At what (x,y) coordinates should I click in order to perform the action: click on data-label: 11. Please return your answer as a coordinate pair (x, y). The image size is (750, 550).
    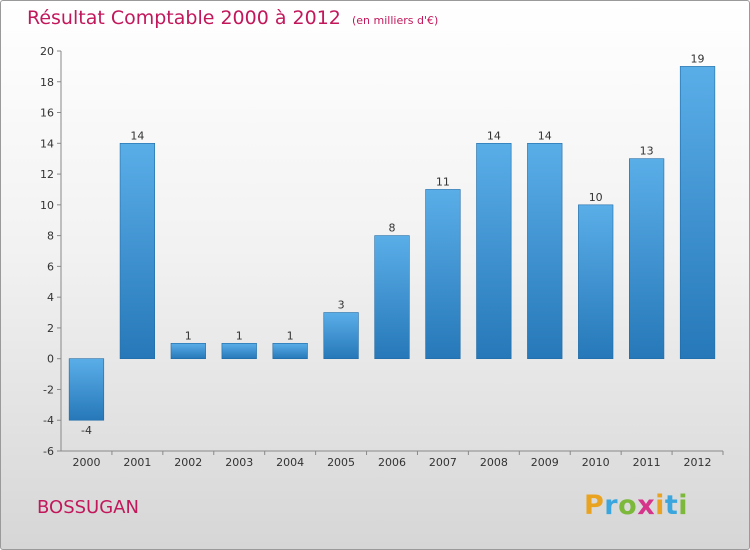
    Looking at the image, I should click on (443, 181).